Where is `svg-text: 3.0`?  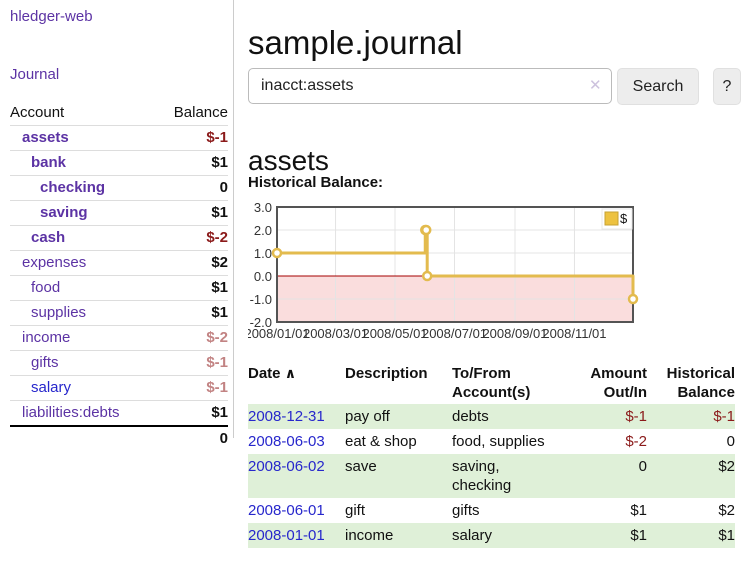 svg-text: 3.0 is located at coordinates (263, 207).